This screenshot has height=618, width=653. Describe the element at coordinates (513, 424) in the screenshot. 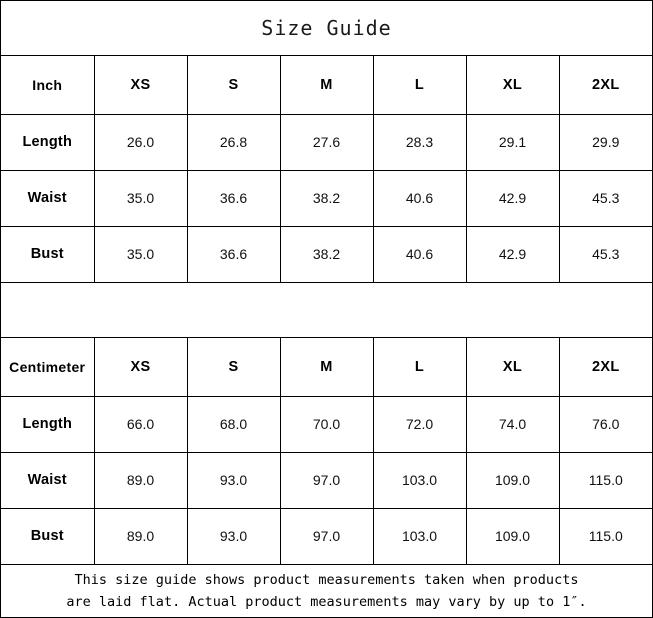

I see `cell-cm-length-xl: 74.0` at that location.